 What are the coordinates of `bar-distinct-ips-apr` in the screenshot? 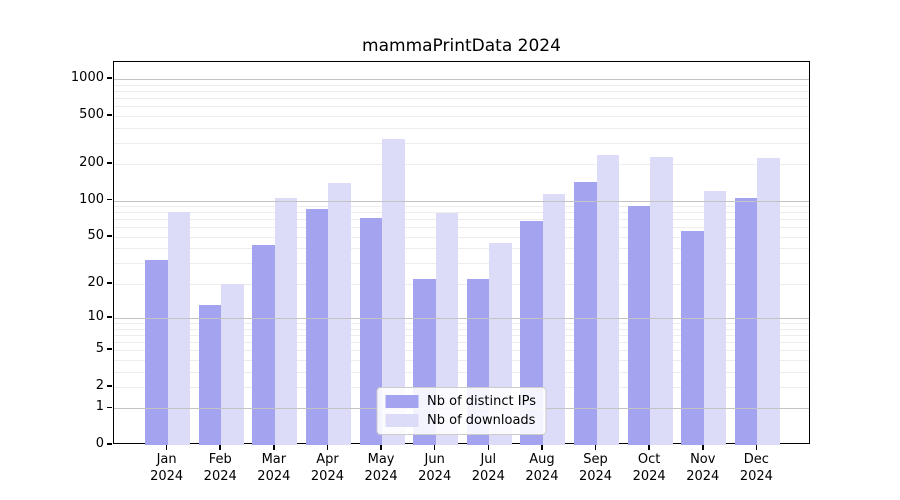 It's located at (317, 327).